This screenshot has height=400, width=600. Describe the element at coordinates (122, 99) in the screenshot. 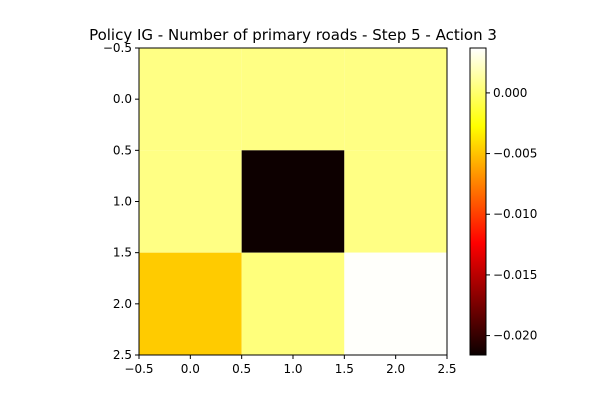

I see `y-tick-label: 0.0` at that location.